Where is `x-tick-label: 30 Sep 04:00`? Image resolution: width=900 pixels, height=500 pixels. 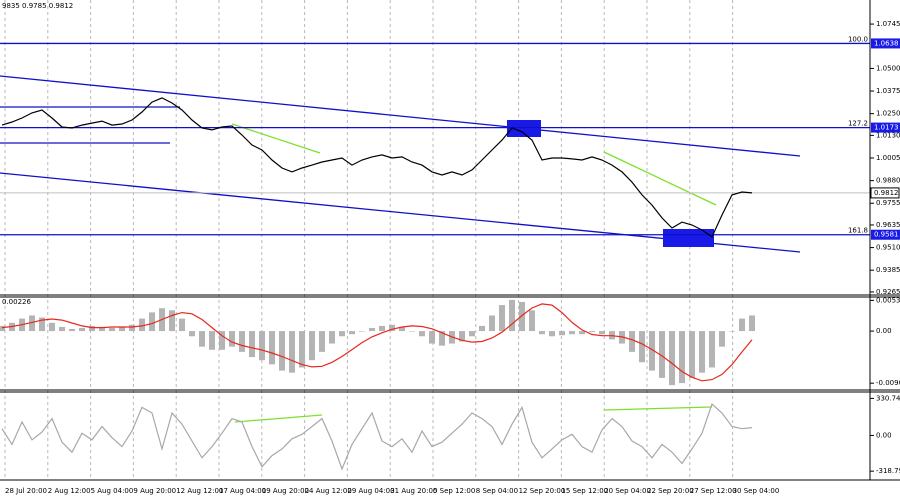 x-tick-label: 30 Sep 04:00 is located at coordinates (756, 491).